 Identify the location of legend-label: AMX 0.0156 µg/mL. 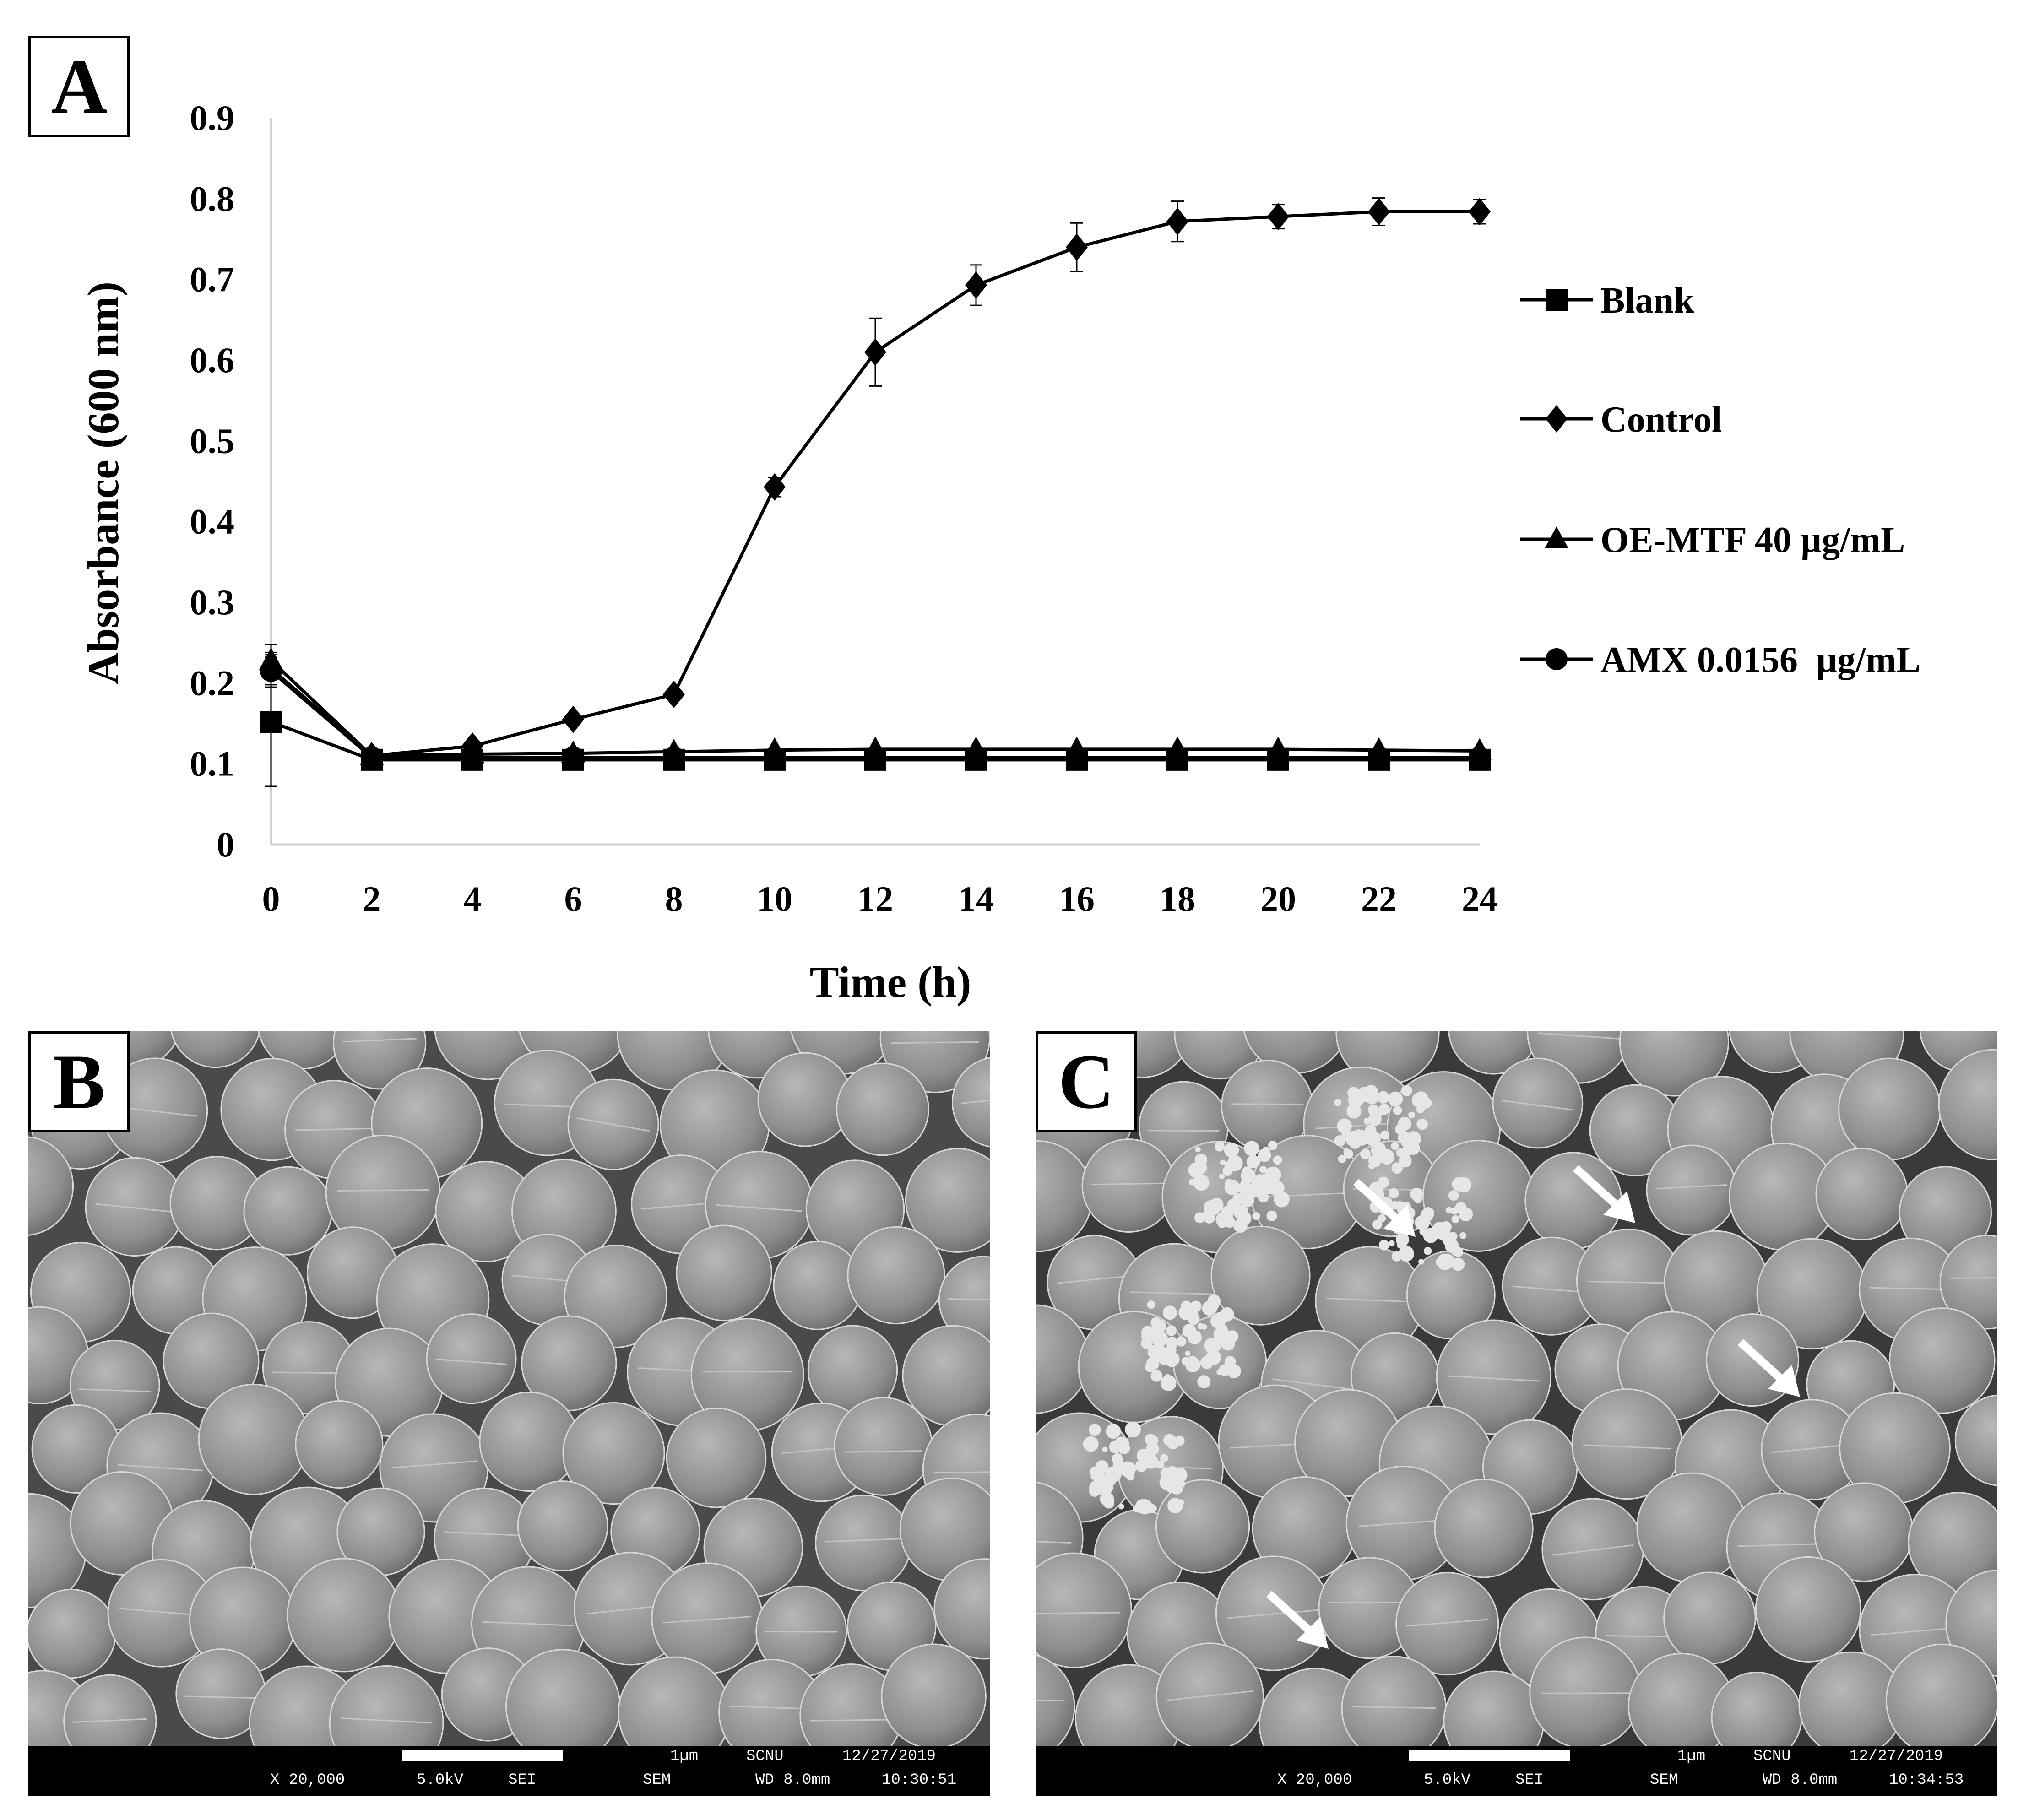
(1760, 660).